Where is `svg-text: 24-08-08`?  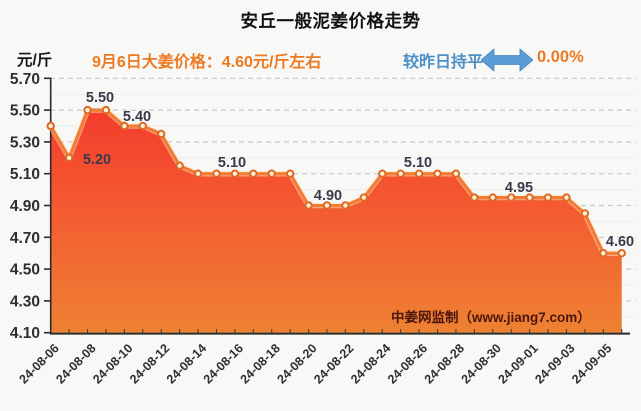 svg-text: 24-08-08 is located at coordinates (75, 363).